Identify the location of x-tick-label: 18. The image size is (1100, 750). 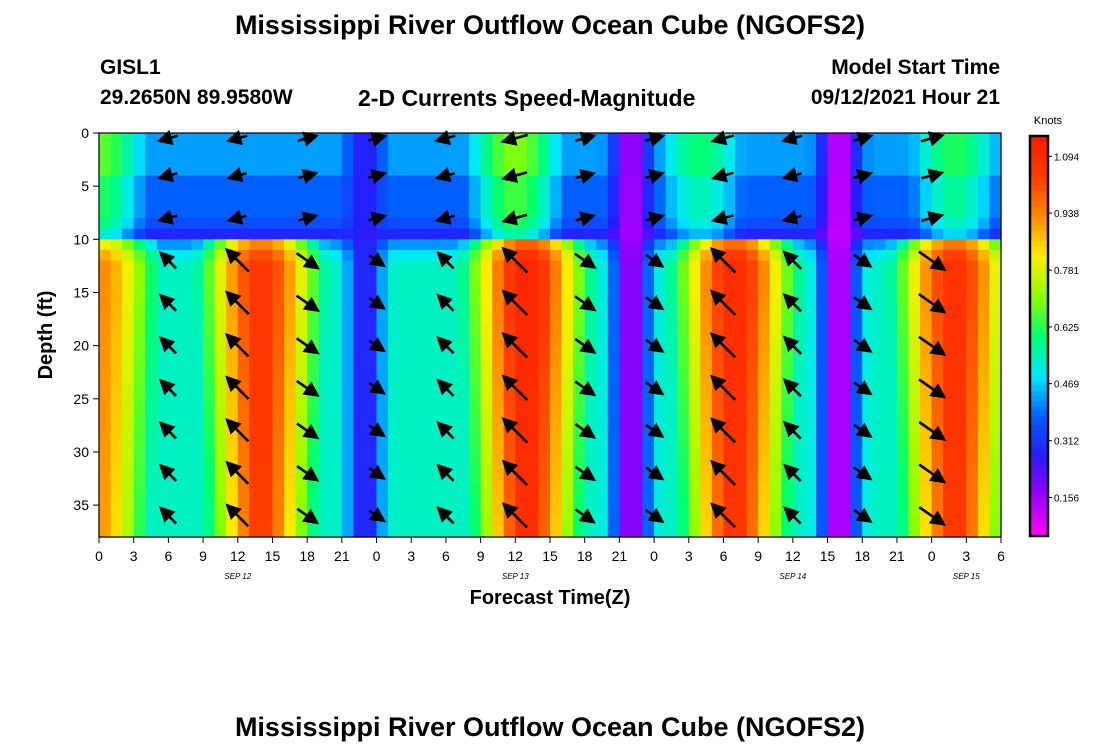
(862, 556).